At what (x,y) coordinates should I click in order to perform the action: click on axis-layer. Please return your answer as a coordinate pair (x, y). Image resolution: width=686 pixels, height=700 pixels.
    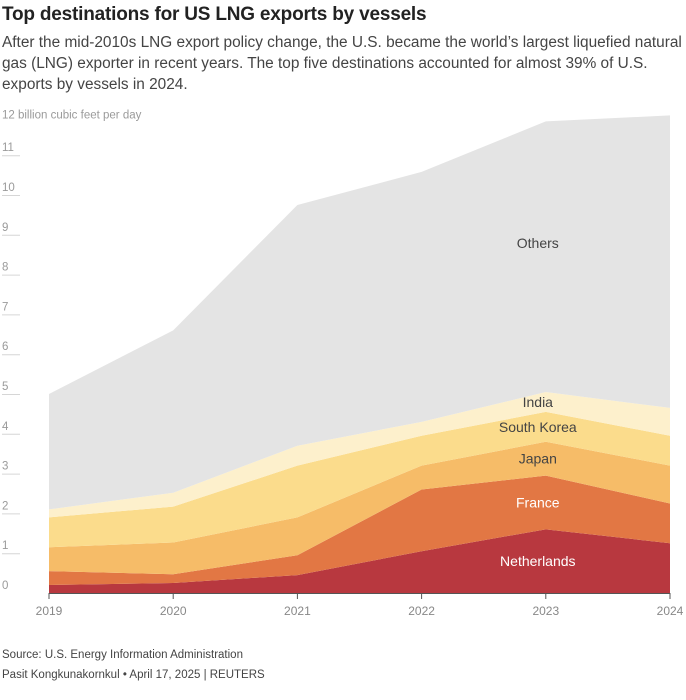
    Looking at the image, I should click on (359, 596).